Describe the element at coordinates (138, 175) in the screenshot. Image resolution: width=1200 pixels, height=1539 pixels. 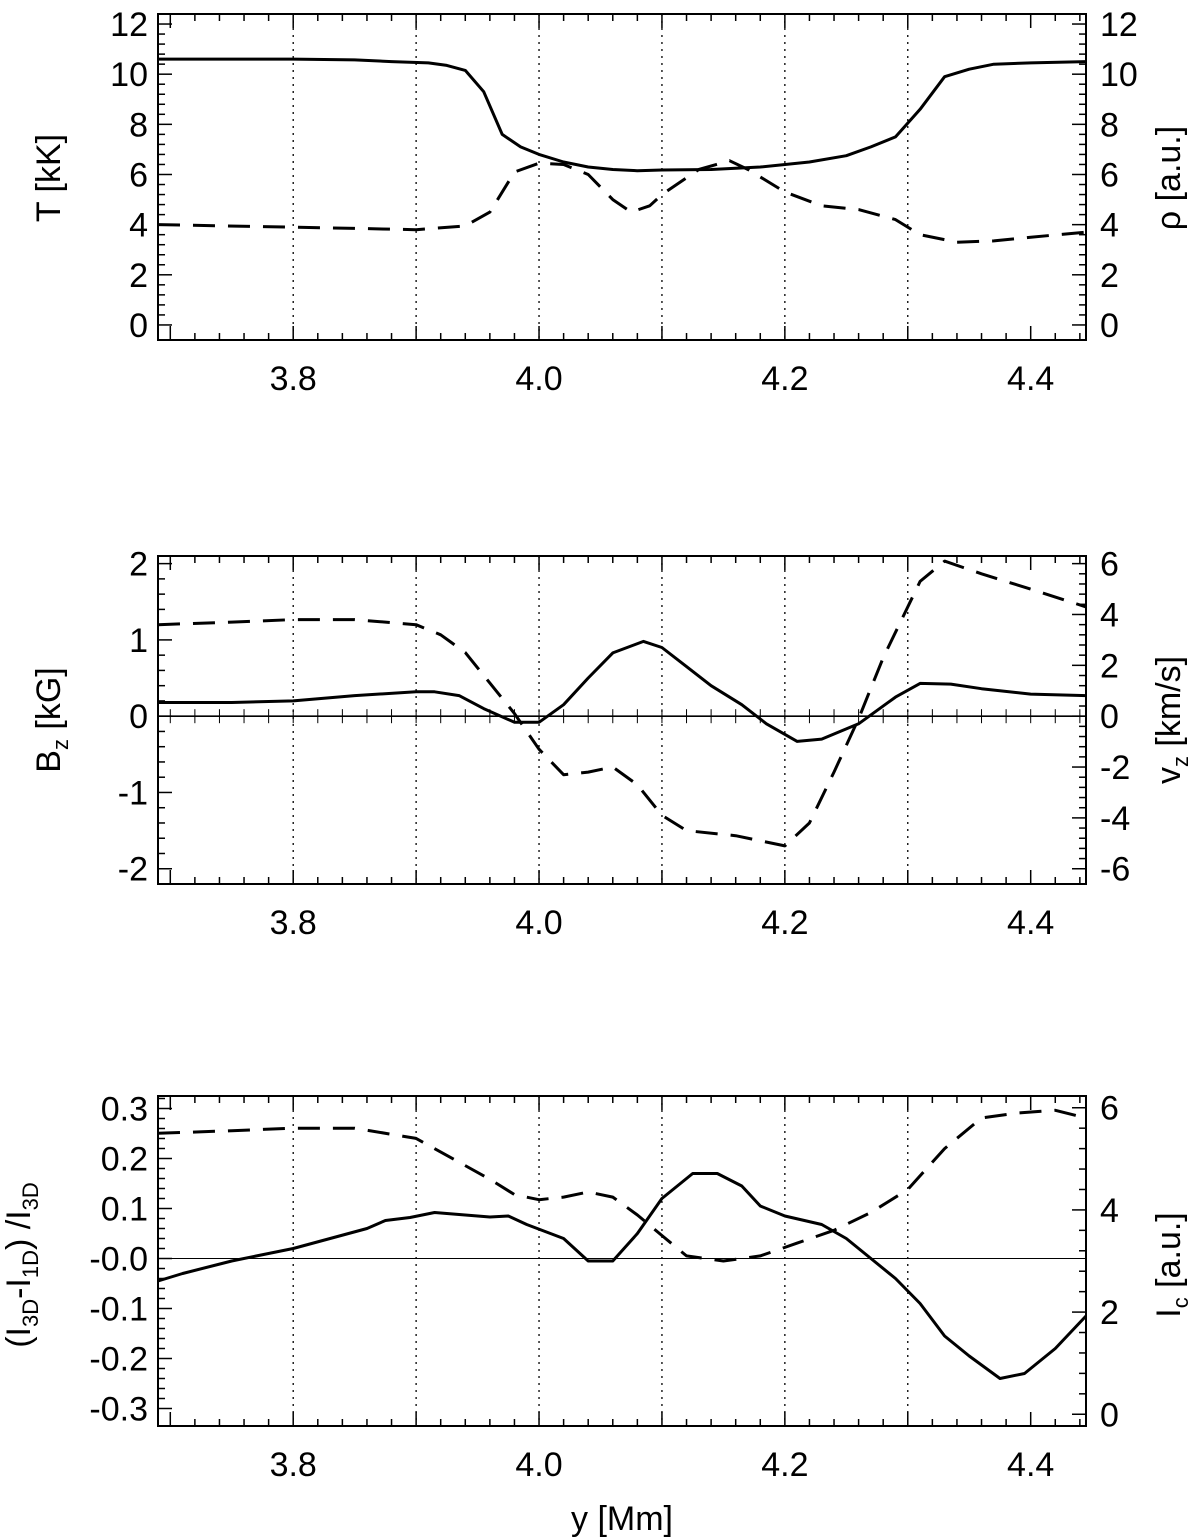
I see `left-y-tick-label: 6` at that location.